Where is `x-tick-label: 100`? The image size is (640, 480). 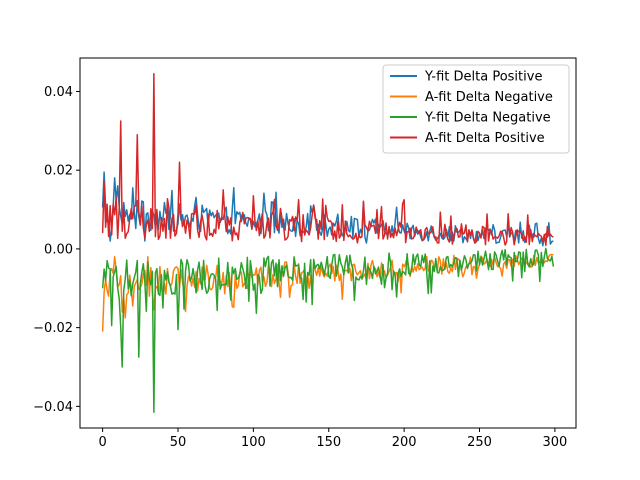 x-tick-label: 100 is located at coordinates (253, 442).